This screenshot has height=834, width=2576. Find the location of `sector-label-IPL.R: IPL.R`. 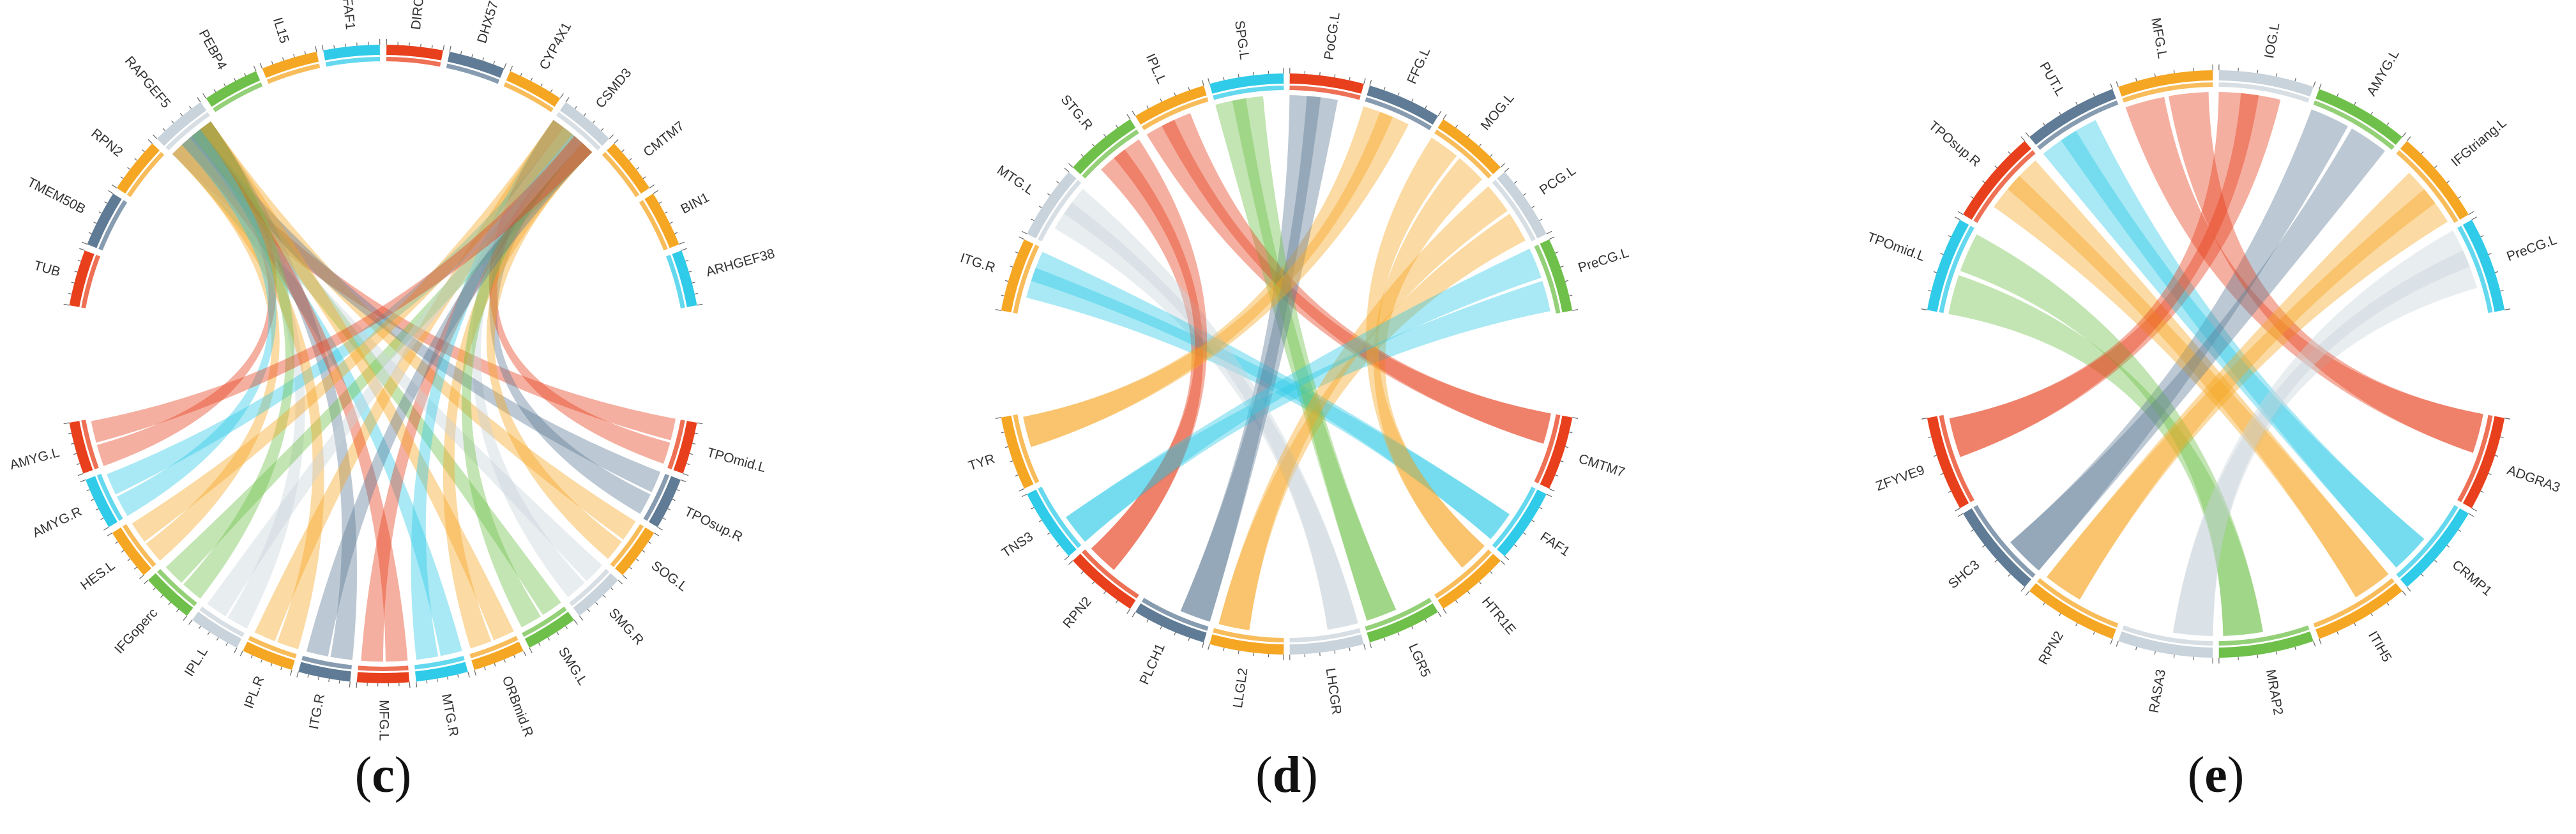

sector-label-IPL.R: IPL.R is located at coordinates (255, 692).